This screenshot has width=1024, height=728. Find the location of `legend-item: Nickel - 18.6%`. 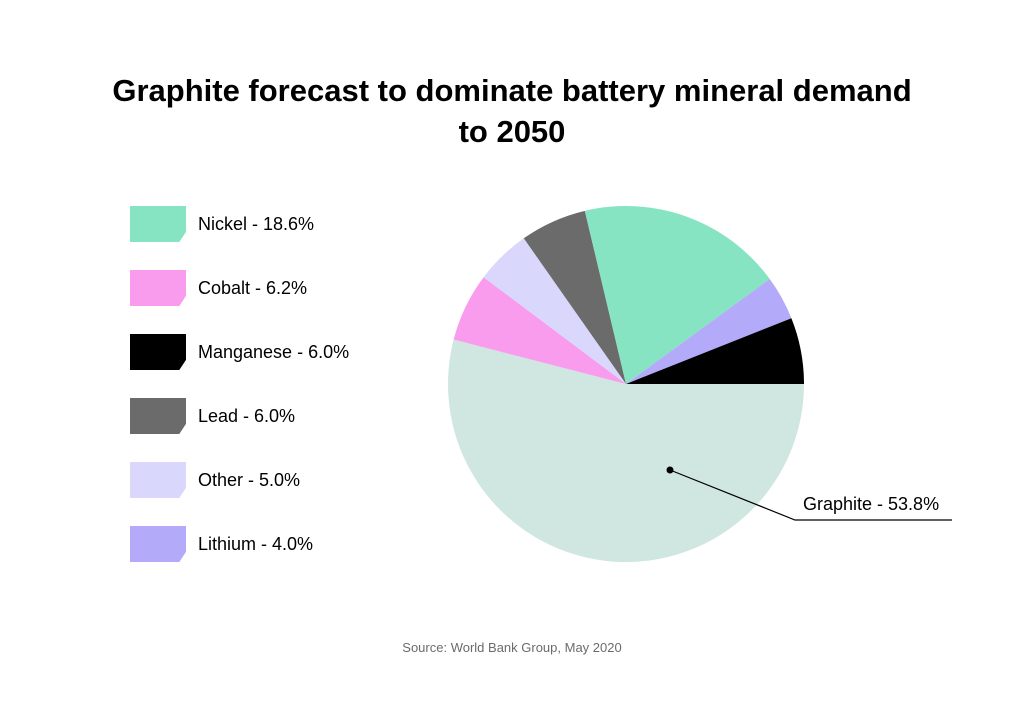

legend-item: Nickel - 18.6% is located at coordinates (239, 224).